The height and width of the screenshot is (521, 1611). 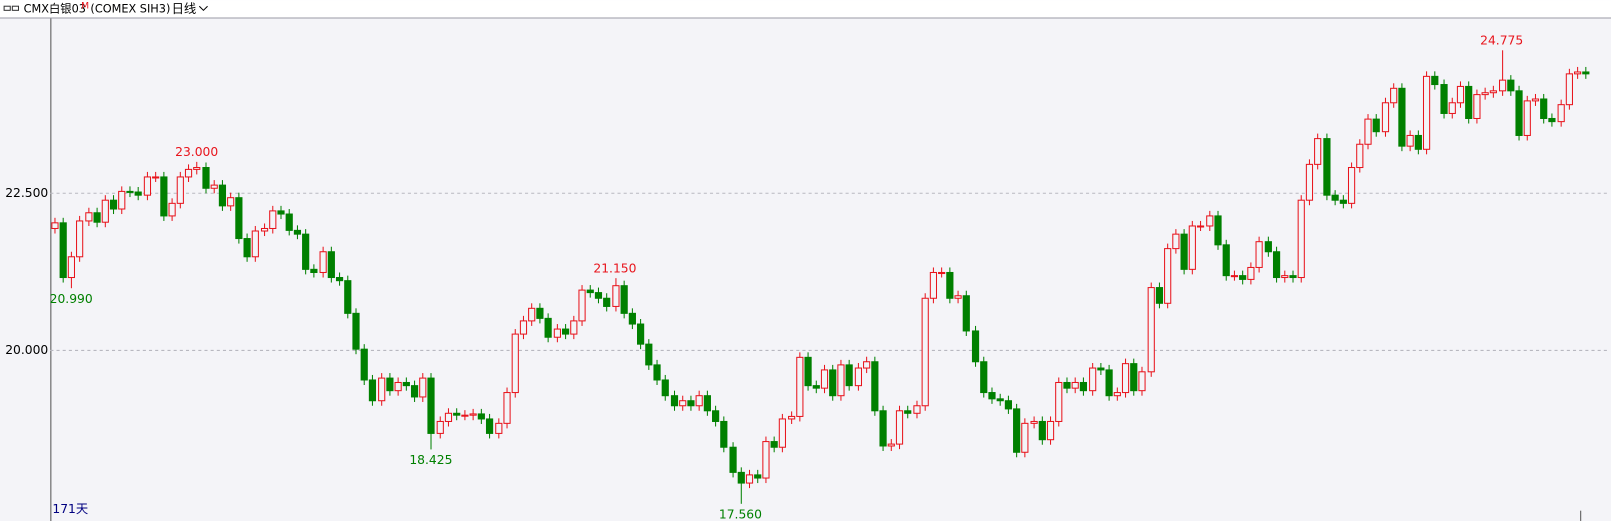 What do you see at coordinates (184, 9) in the screenshot?
I see `period-selector: 日线` at bounding box center [184, 9].